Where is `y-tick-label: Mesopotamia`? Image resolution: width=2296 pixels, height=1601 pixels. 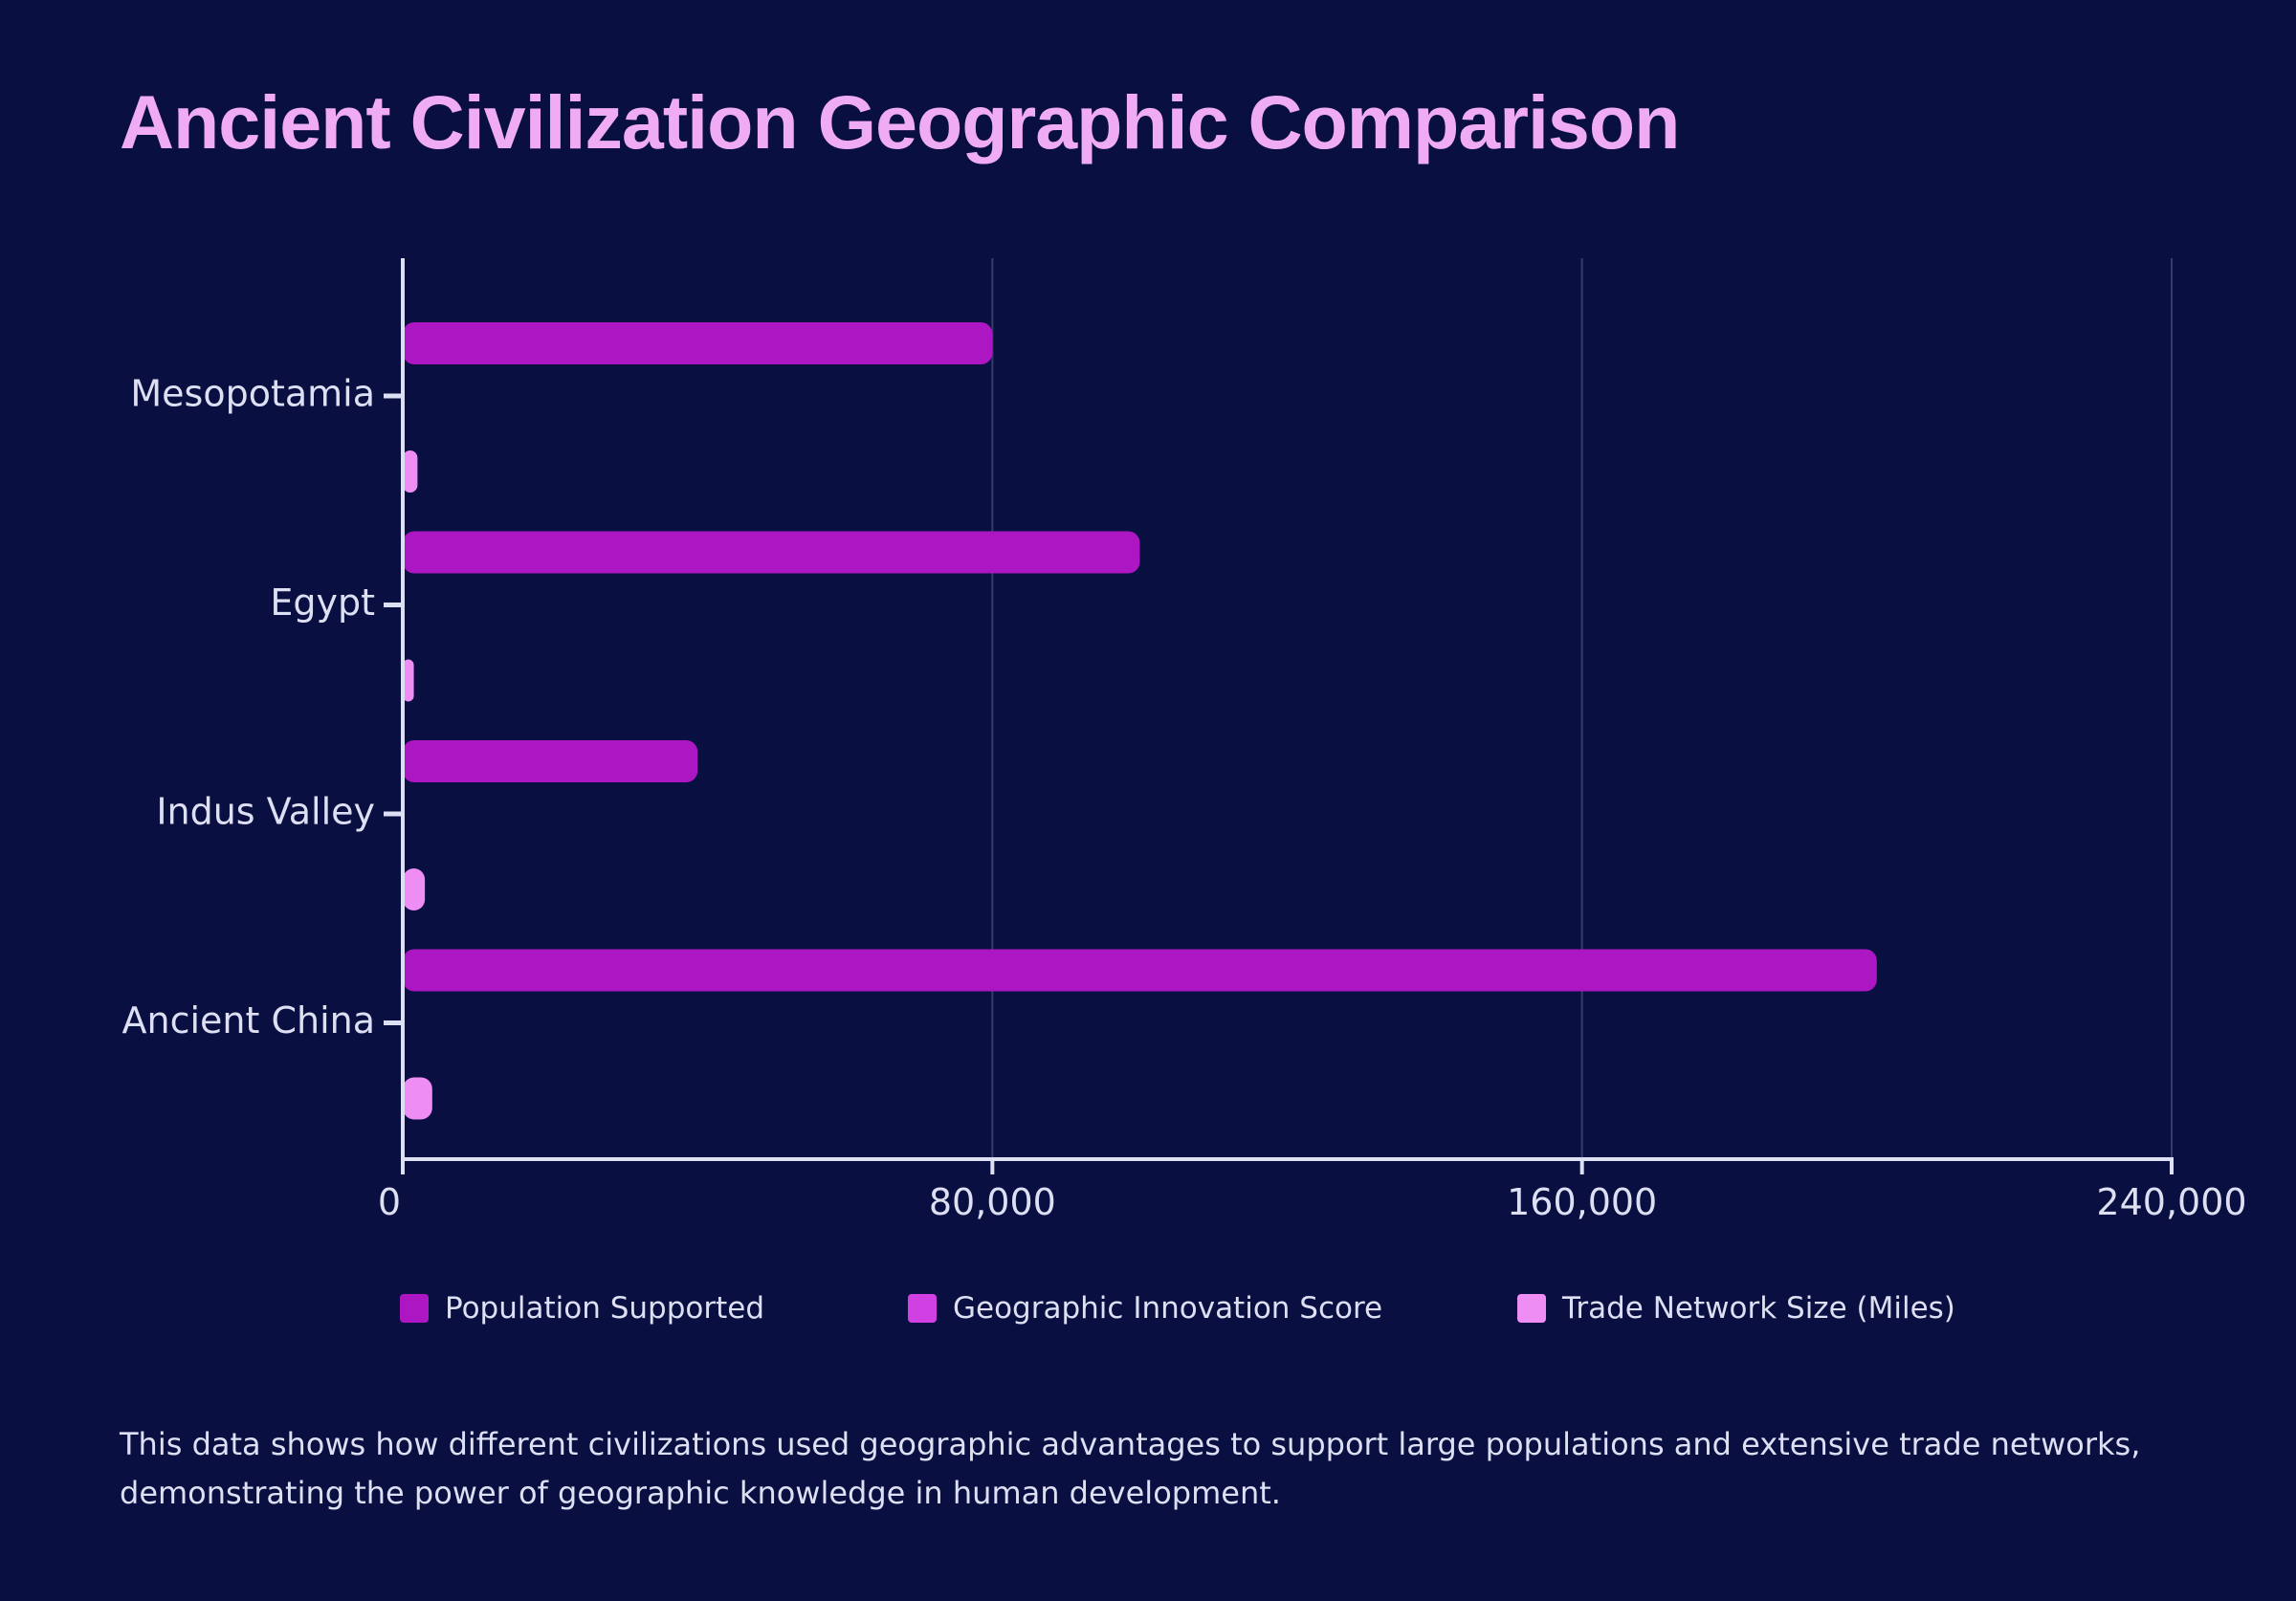
y-tick-label: Mesopotamia is located at coordinates (252, 394).